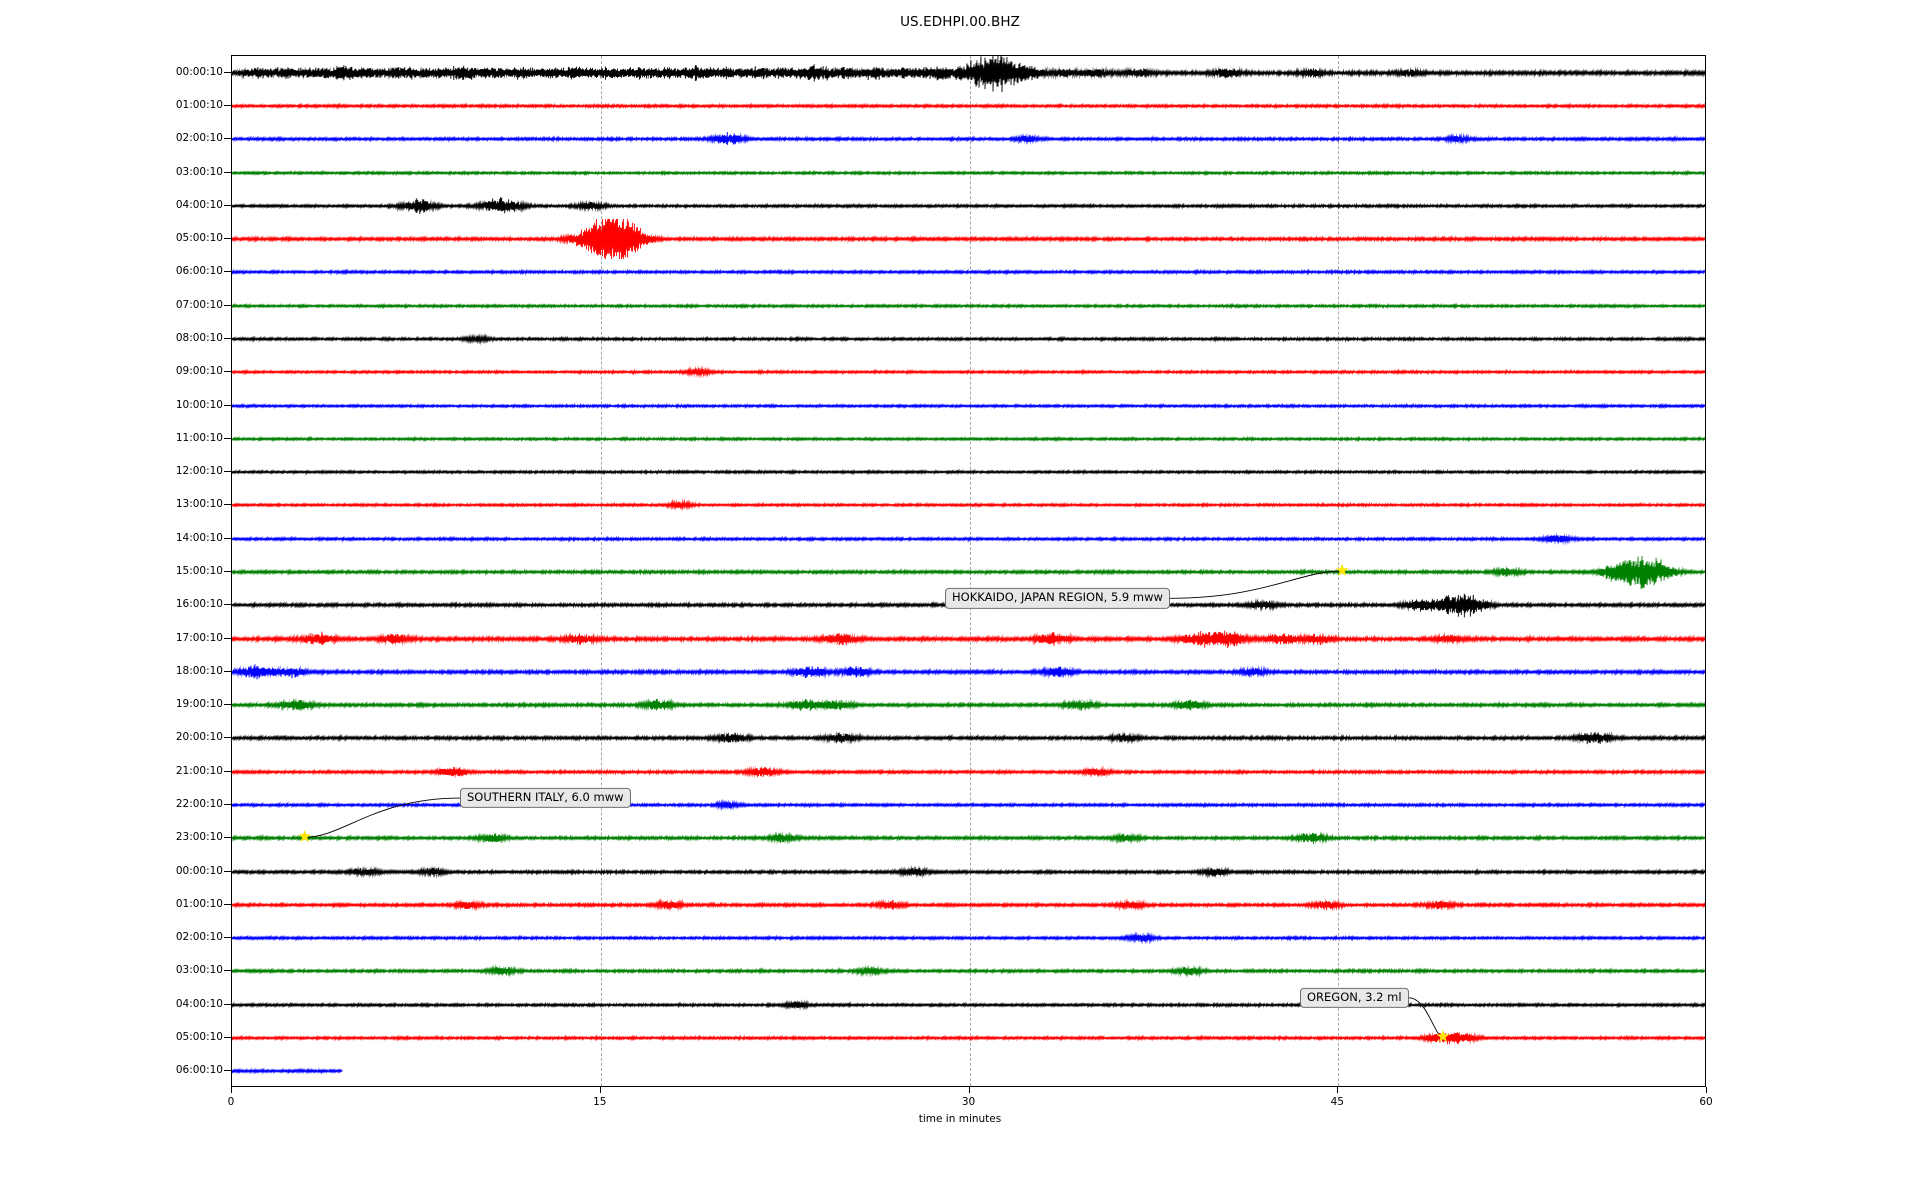 The image size is (1920, 1200). What do you see at coordinates (199, 571) in the screenshot?
I see `y-axis-tick-label: 15:00:10` at bounding box center [199, 571].